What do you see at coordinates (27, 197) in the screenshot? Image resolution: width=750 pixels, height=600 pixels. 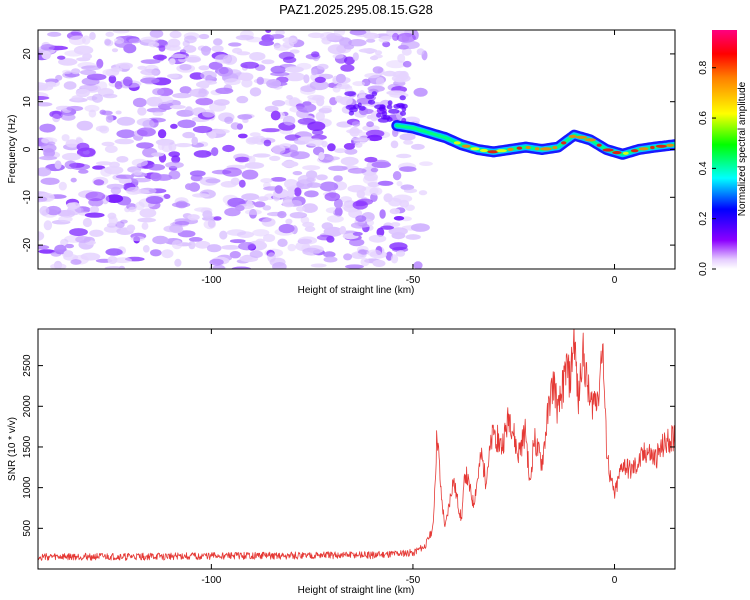 I see `spectrogram-ytick-label: -10` at bounding box center [27, 197].